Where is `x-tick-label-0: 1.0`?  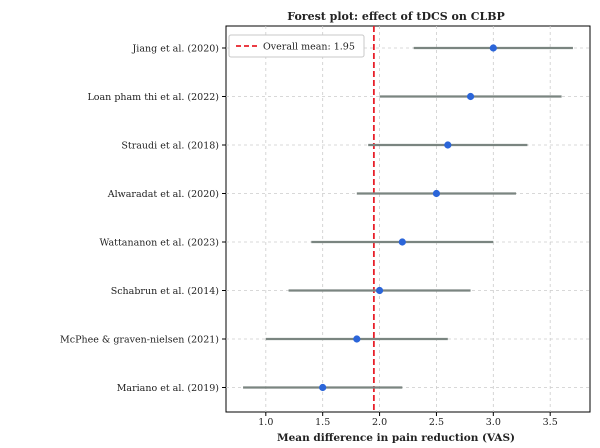 x-tick-label-0: 1.0 is located at coordinates (265, 422).